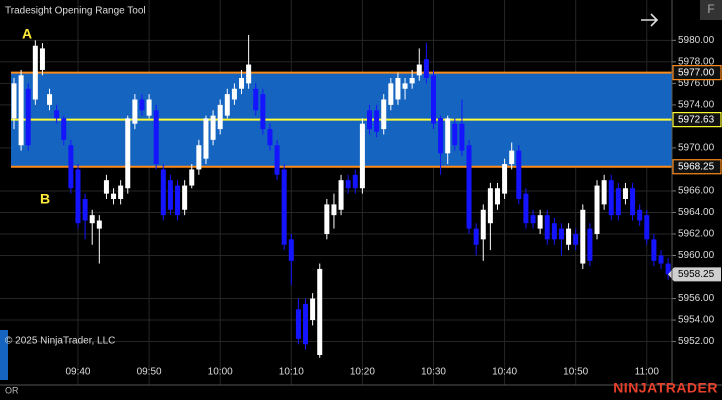 The image size is (722, 400). I want to click on x-tick-label: 10:30, so click(433, 372).